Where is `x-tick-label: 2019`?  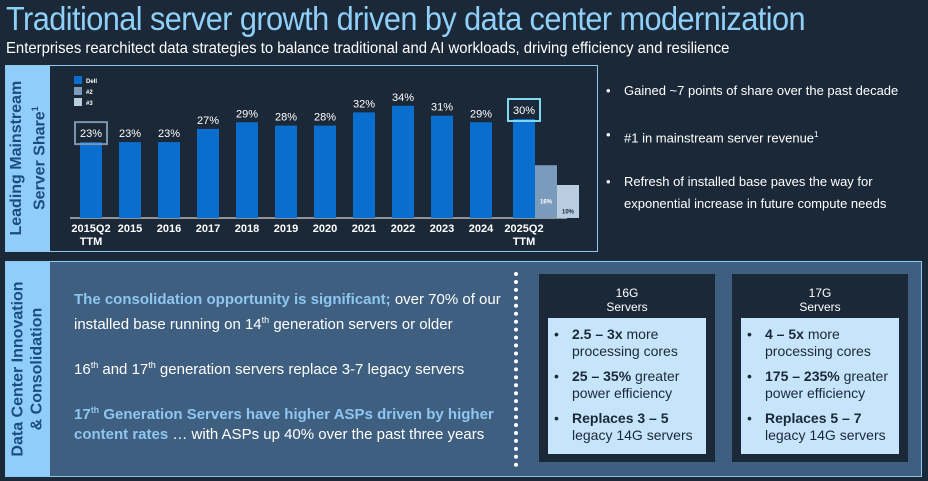 x-tick-label: 2019 is located at coordinates (286, 229).